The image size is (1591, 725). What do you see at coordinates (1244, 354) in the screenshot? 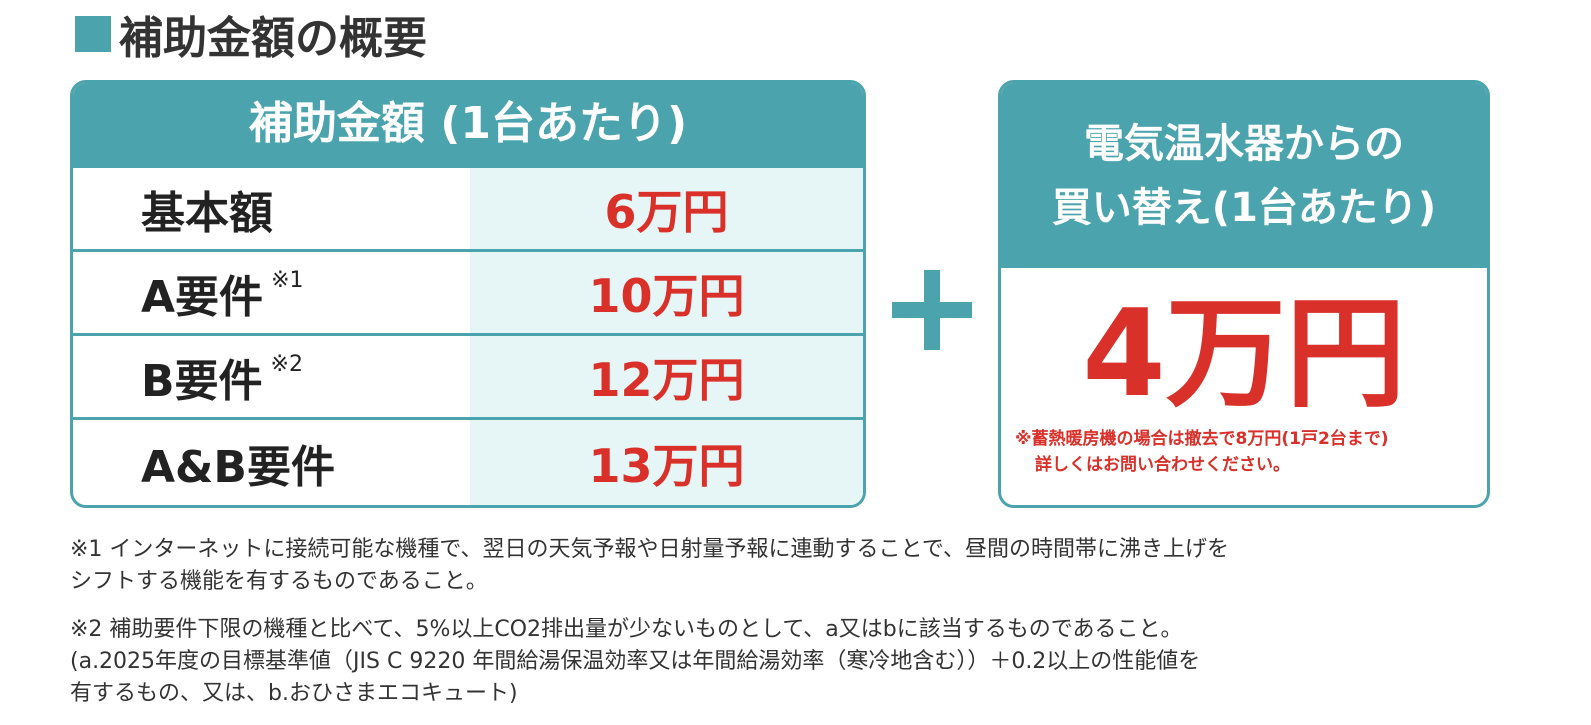
I see `replacement-amount: 4万円` at bounding box center [1244, 354].